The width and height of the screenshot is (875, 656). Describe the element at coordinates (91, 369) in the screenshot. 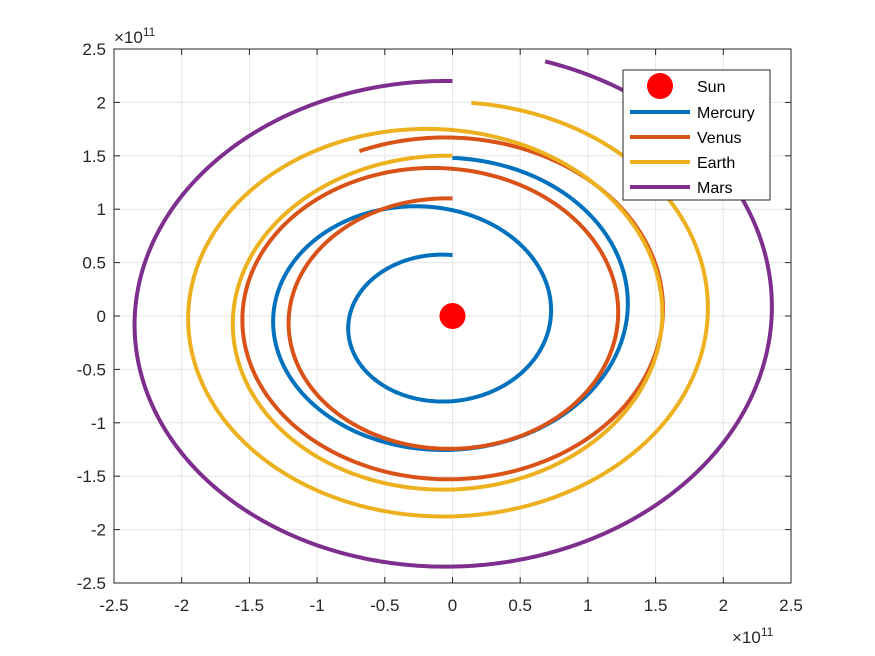

I see `y-tick-label: -0.5` at that location.